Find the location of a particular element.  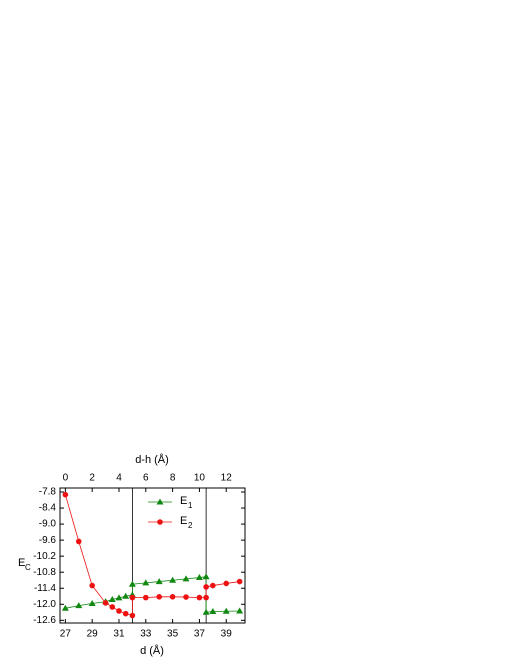

y-tick-label: -8.4 is located at coordinates (48, 508).